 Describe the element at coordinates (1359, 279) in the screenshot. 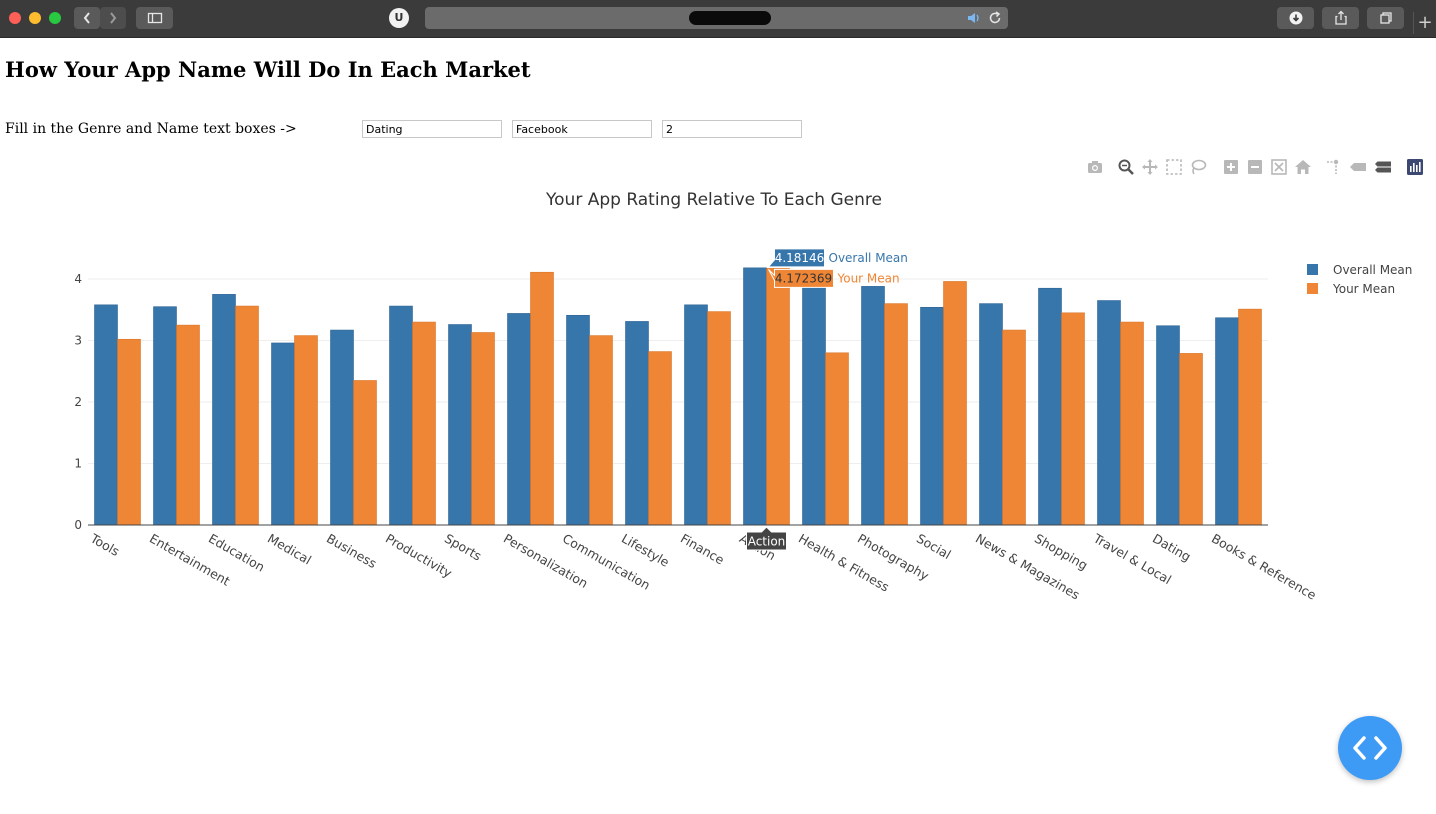

I see `chart-legend: Overall Mean Your Mean` at that location.